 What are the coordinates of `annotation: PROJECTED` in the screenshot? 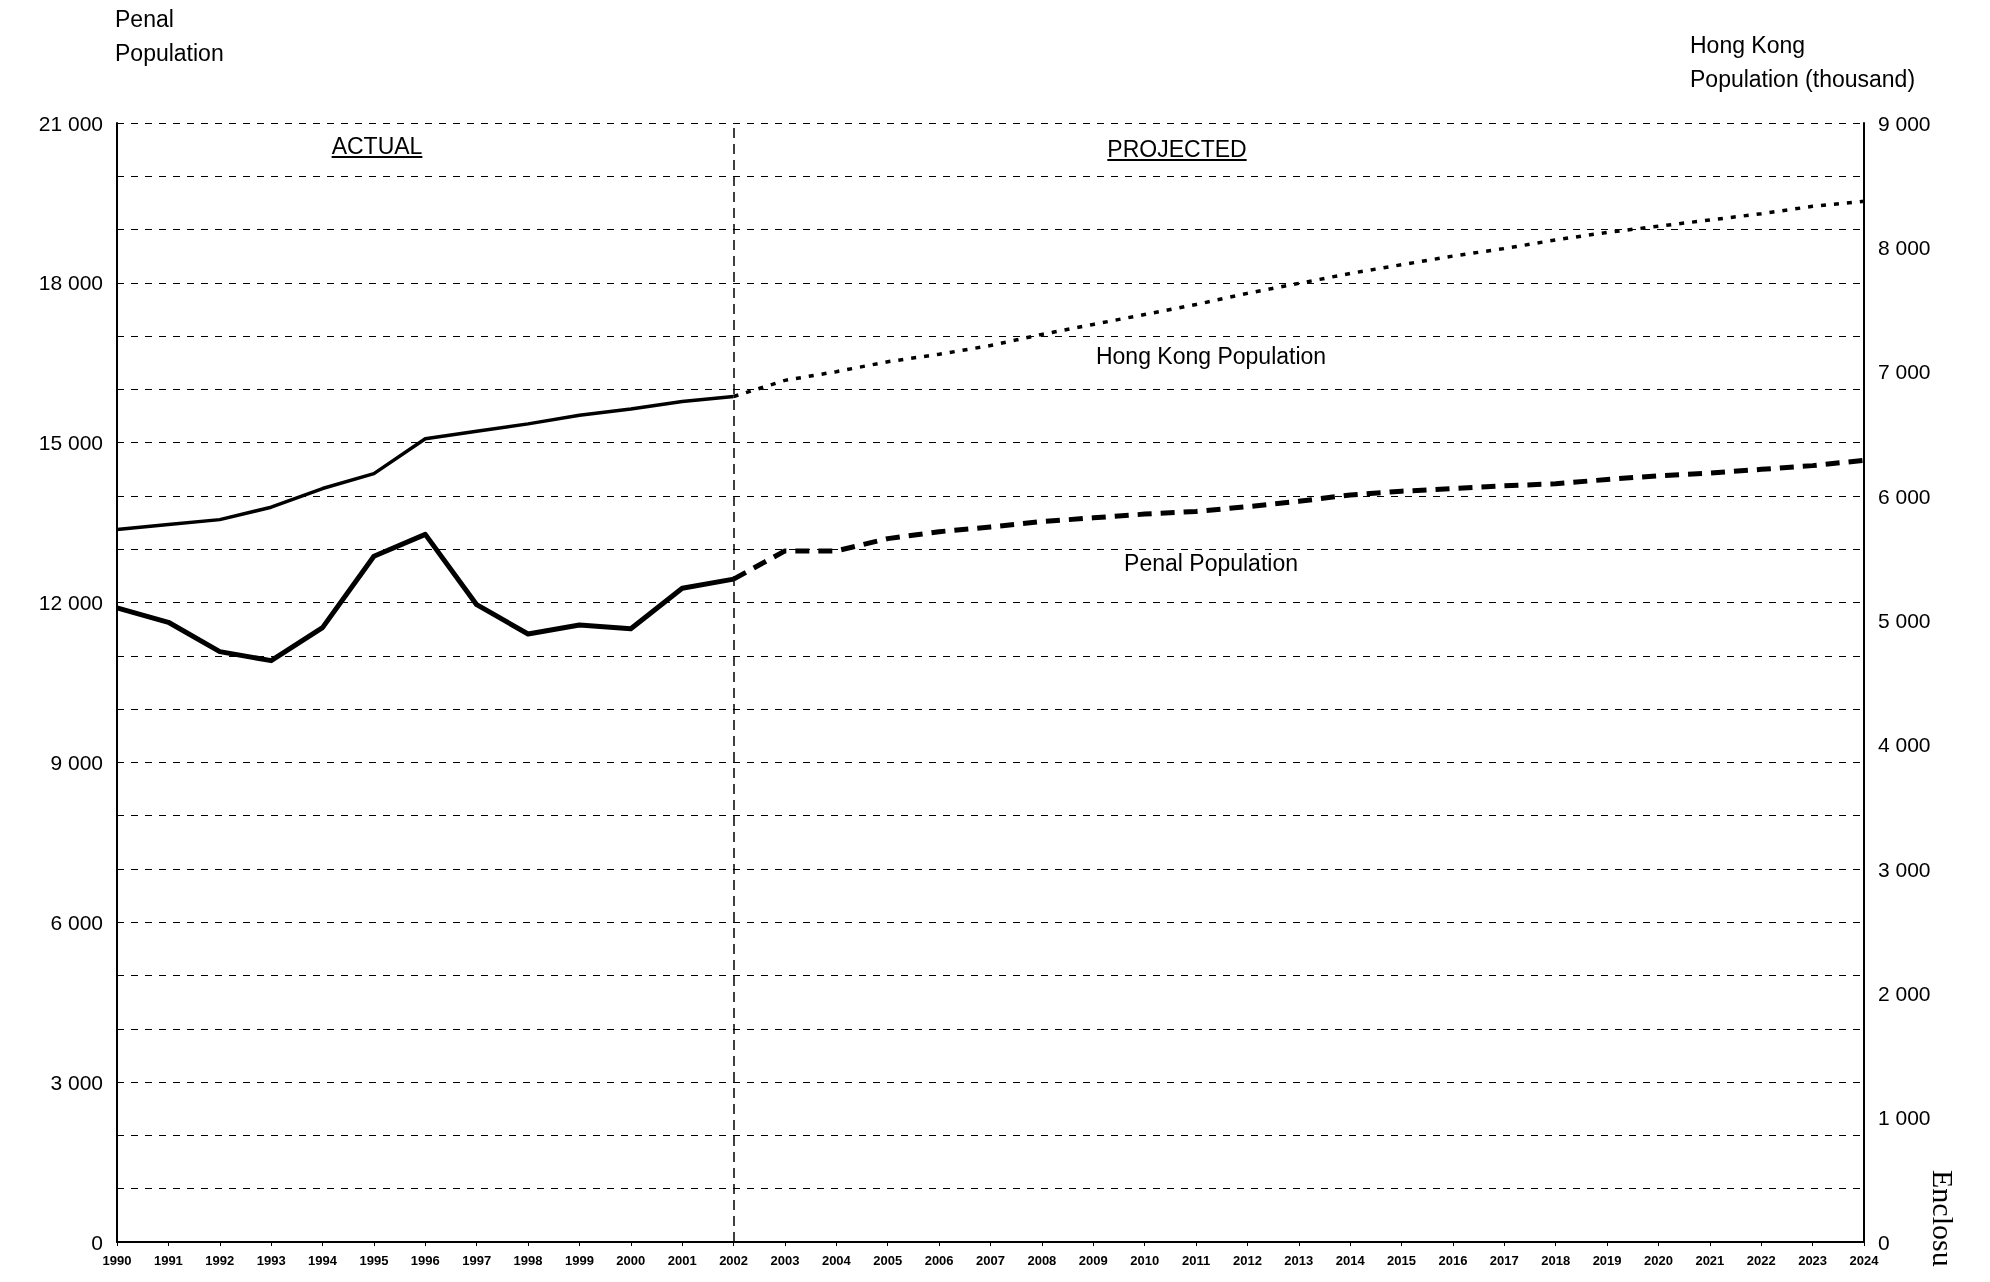 It's located at (1177, 149).